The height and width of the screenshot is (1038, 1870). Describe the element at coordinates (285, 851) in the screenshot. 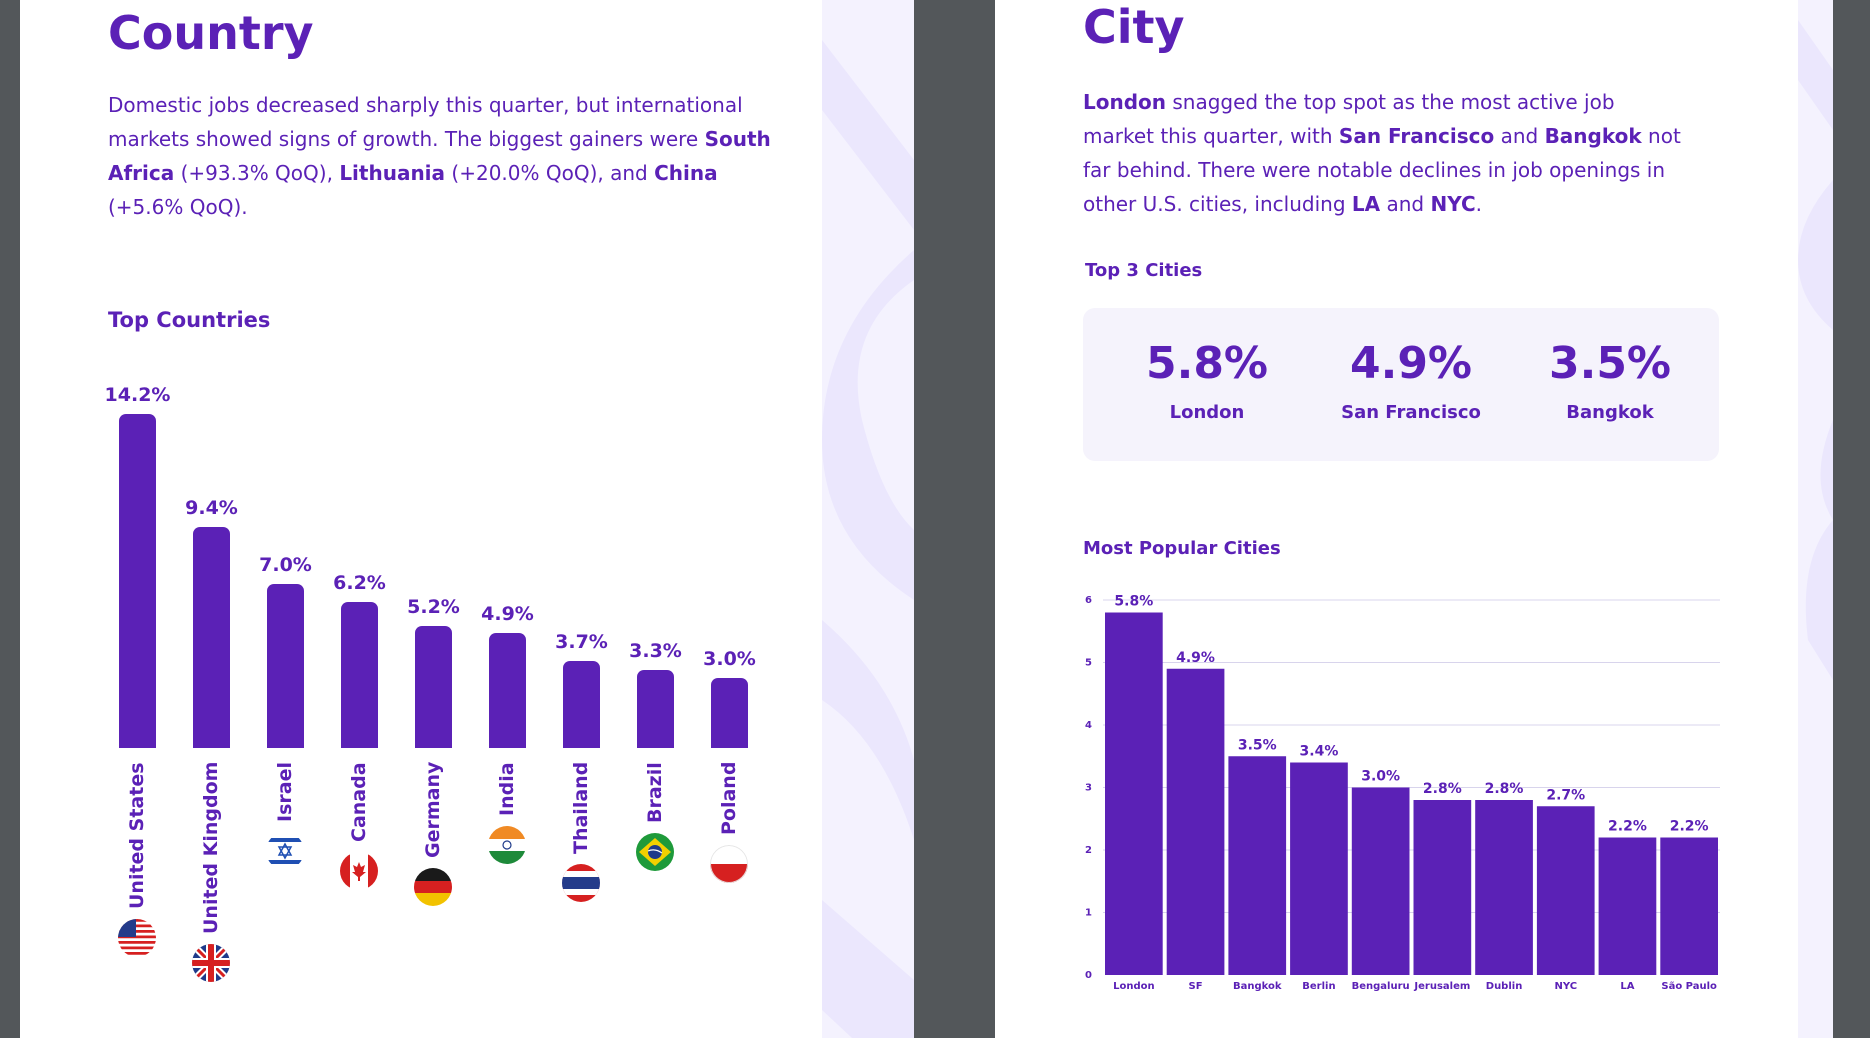

I see `flag-israel-icon` at that location.